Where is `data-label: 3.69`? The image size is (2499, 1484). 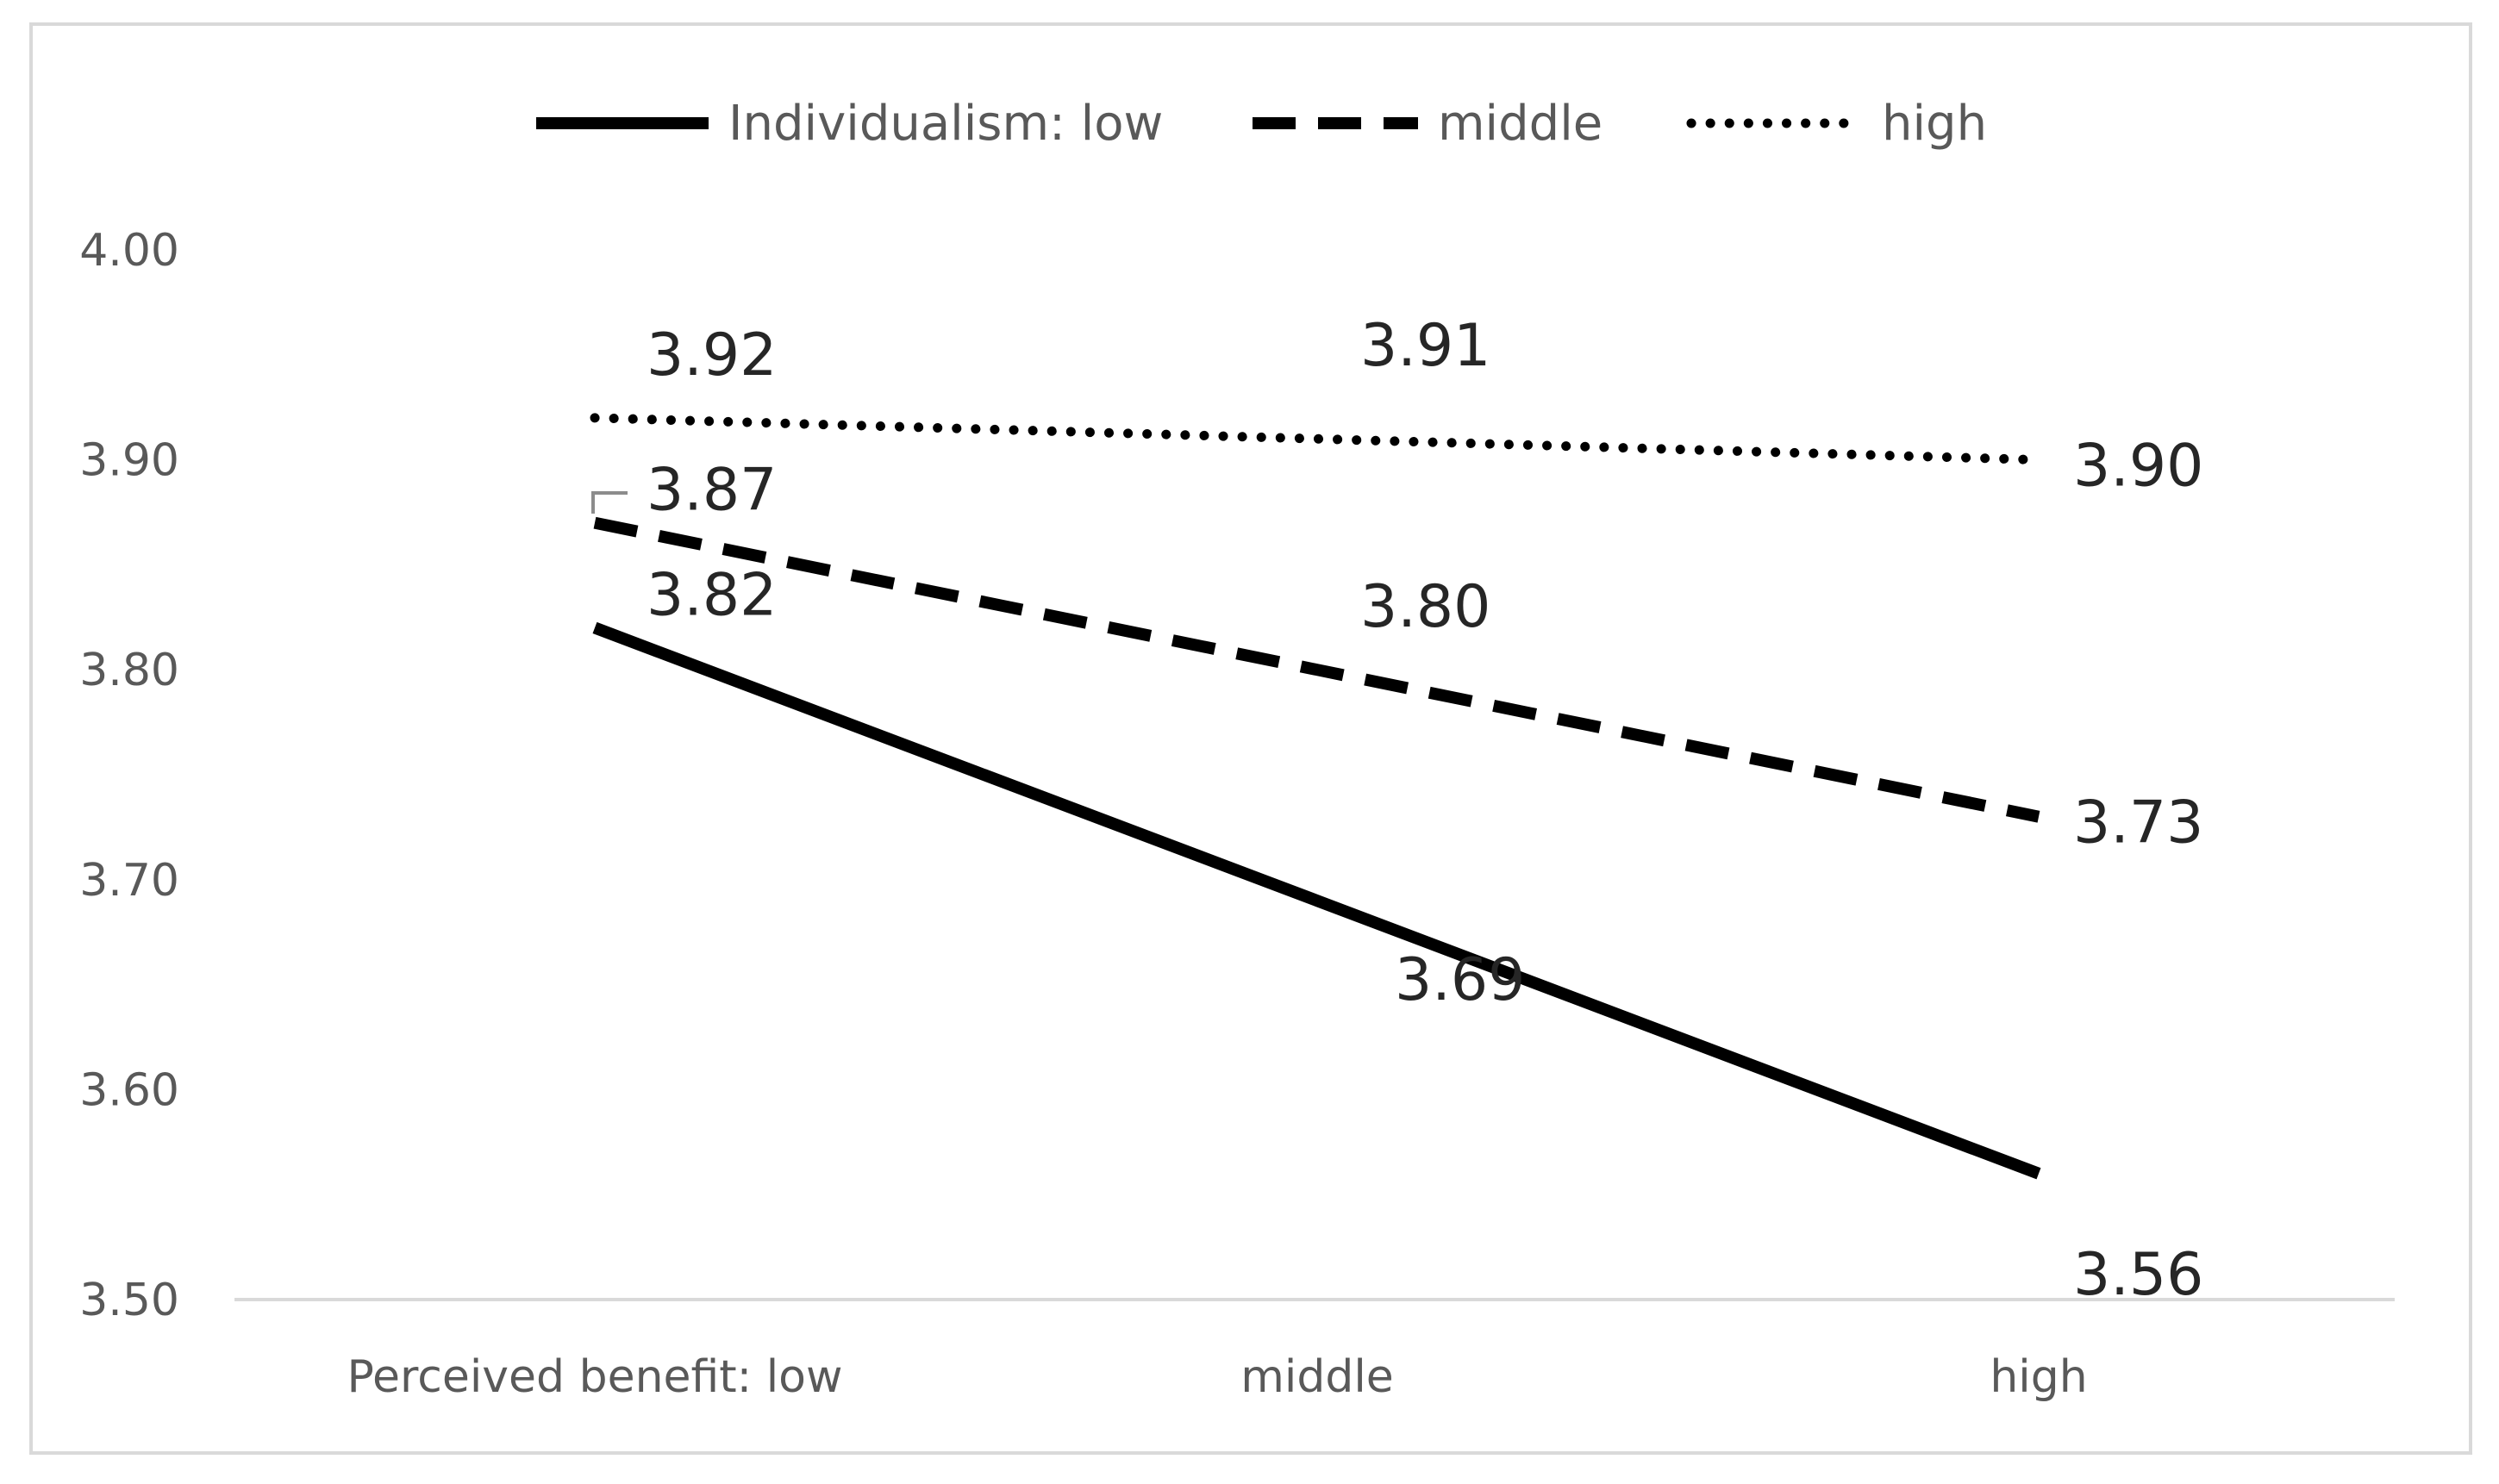
data-label: 3.69 is located at coordinates (1460, 980).